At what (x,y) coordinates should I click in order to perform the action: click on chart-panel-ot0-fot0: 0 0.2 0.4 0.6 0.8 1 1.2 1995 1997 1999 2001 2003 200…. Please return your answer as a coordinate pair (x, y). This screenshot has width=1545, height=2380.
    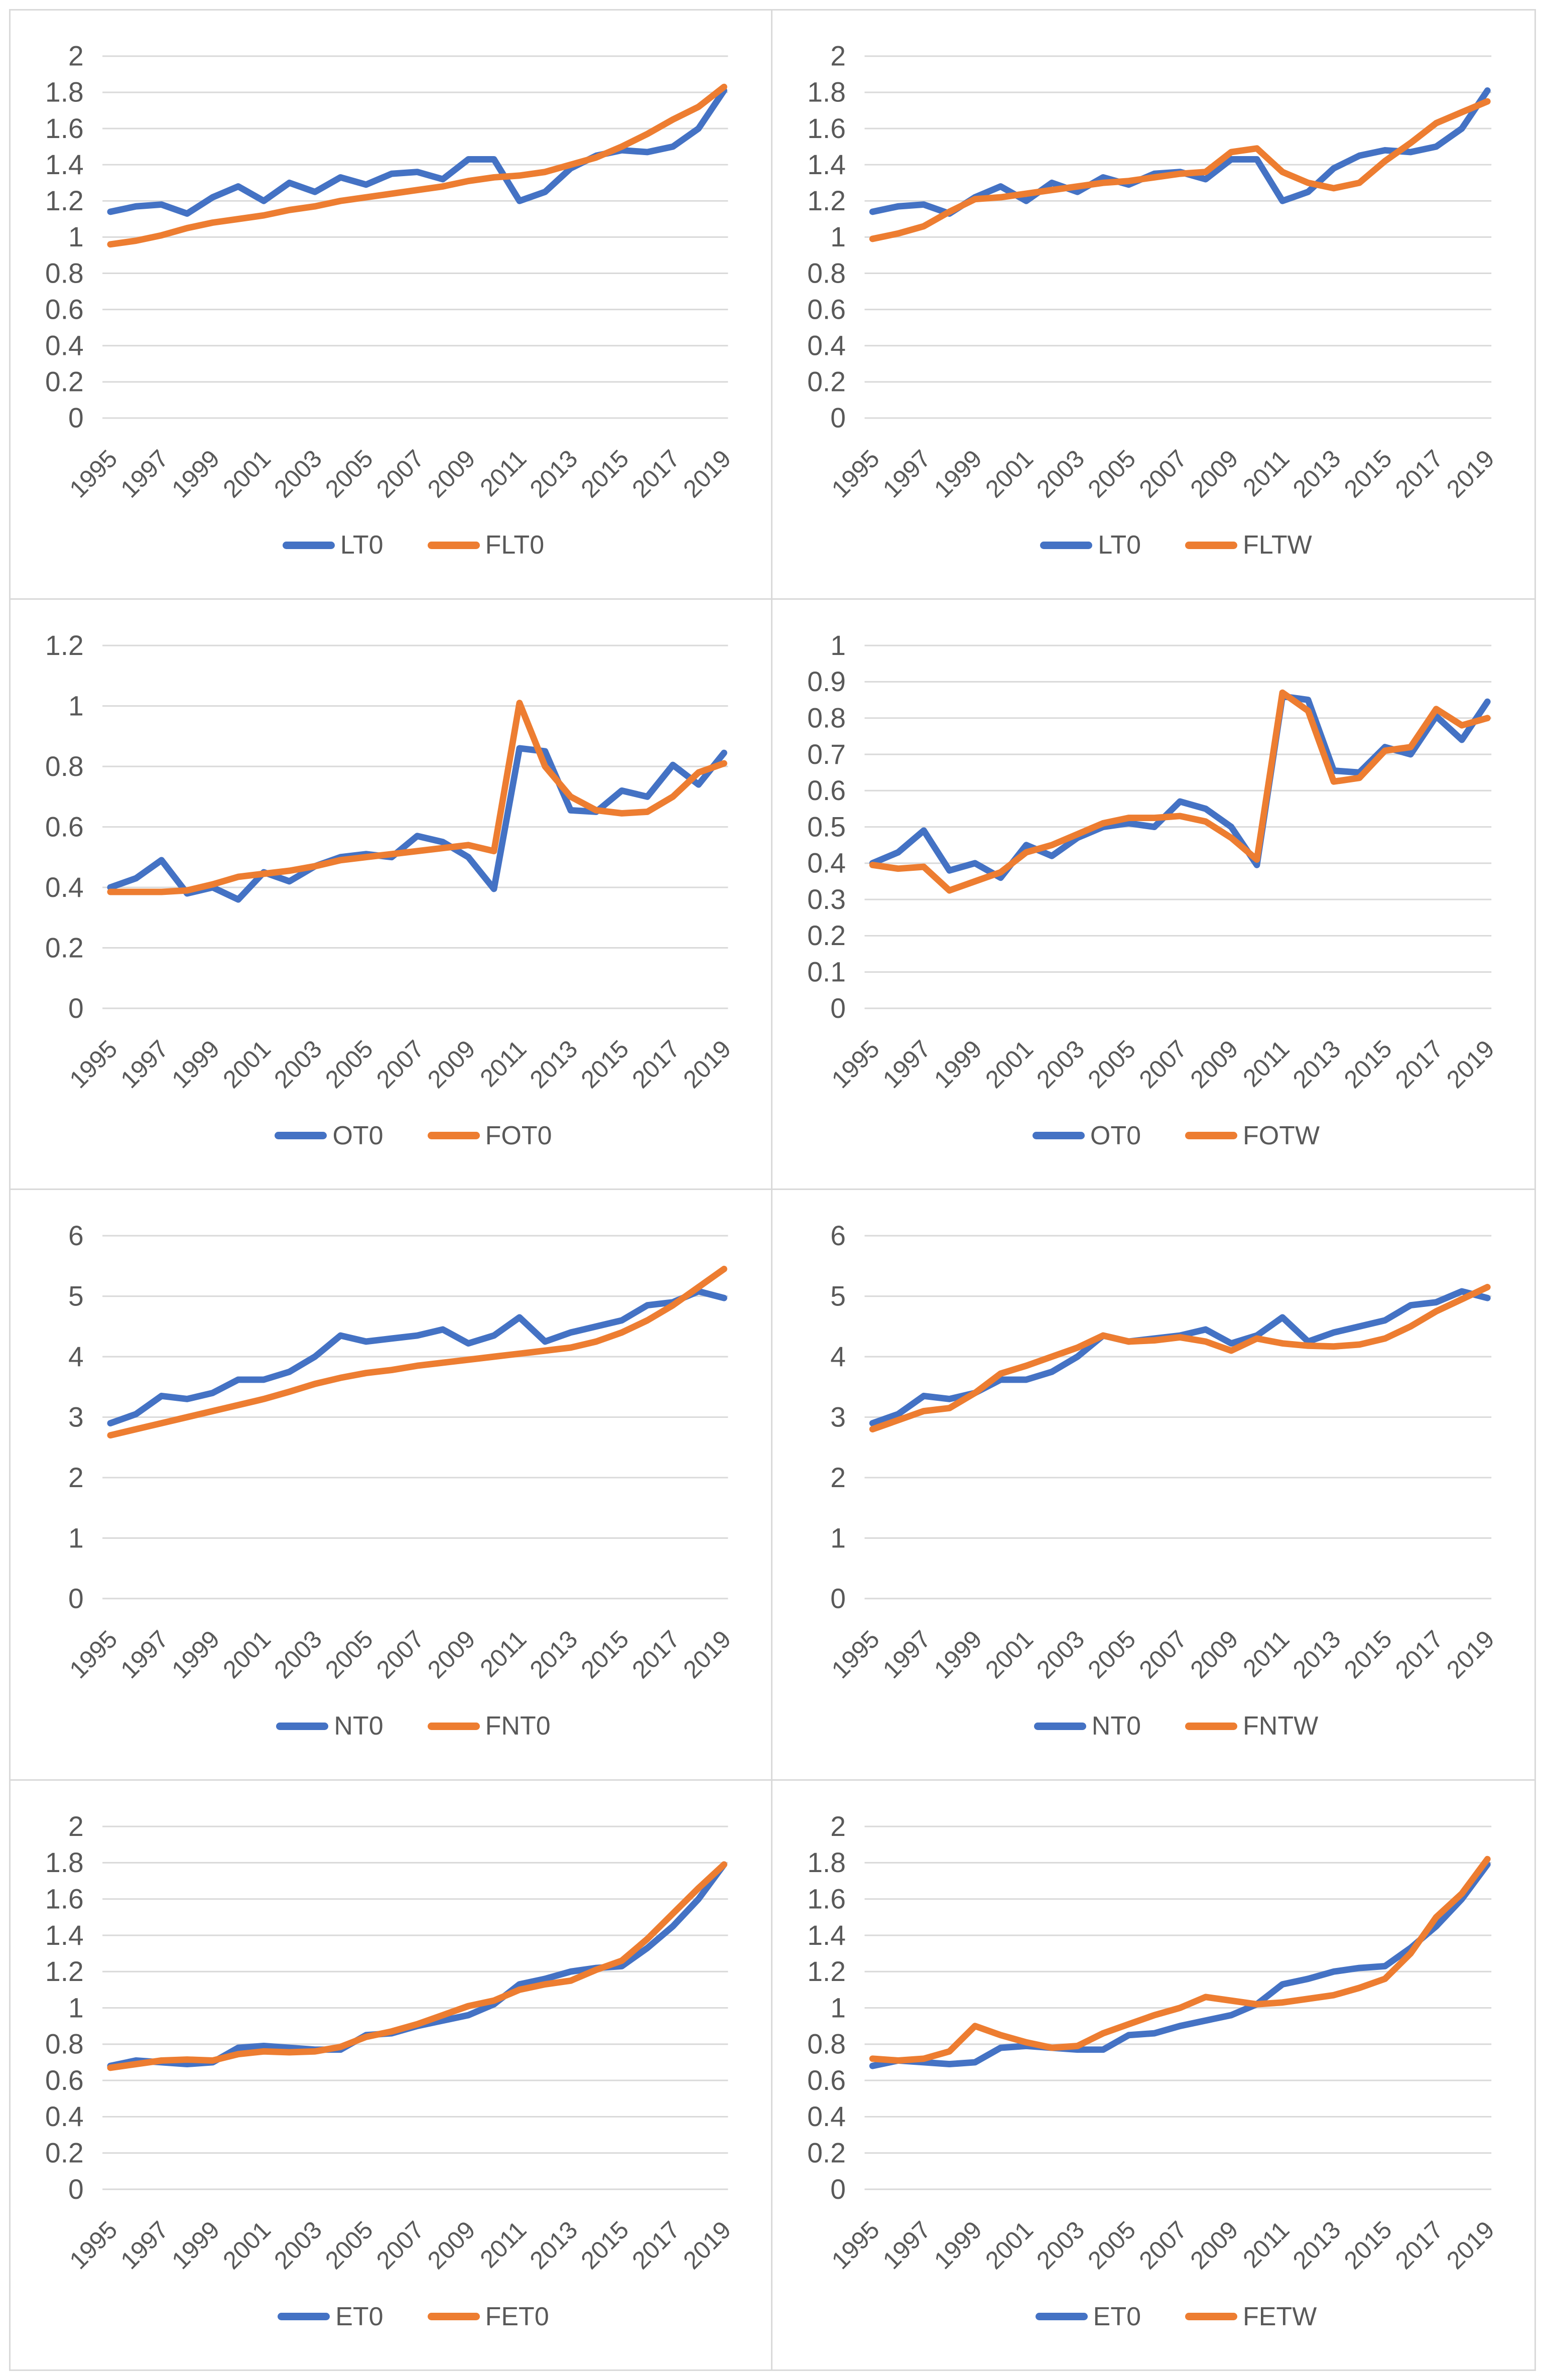
    Looking at the image, I should click on (391, 894).